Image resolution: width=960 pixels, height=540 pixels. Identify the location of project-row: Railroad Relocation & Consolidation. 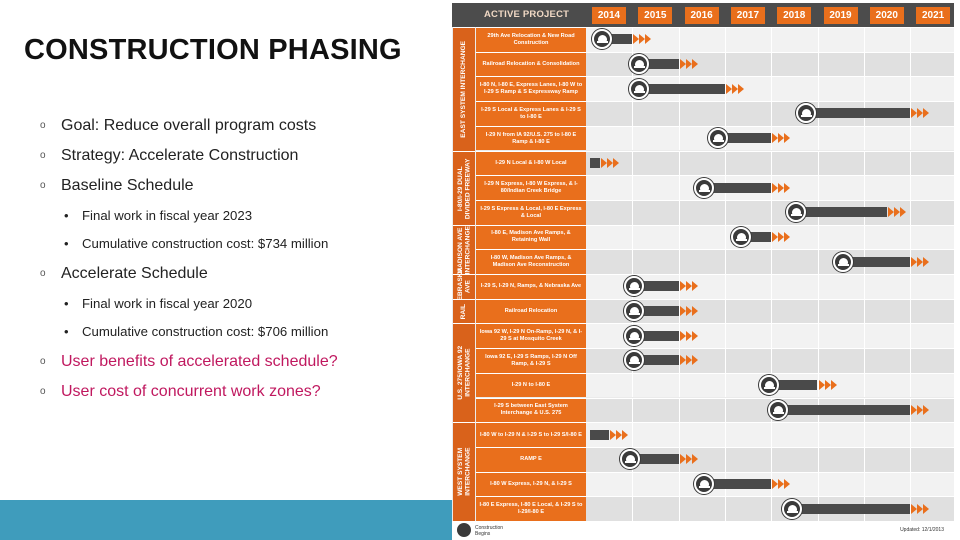
(715, 64).